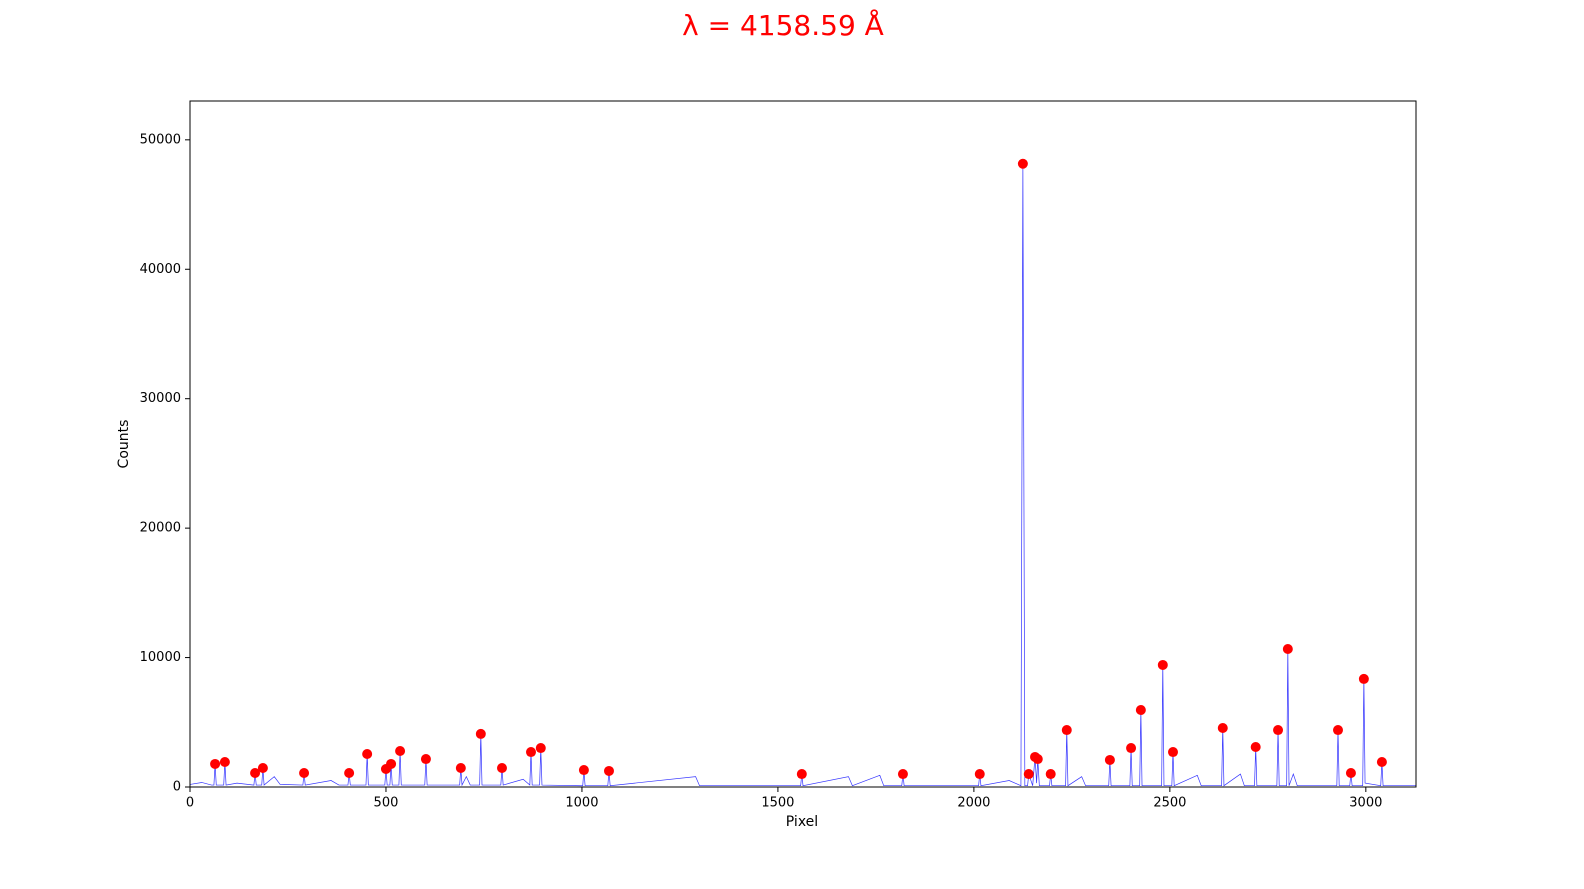  I want to click on x-tick-label: 3000, so click(1365, 803).